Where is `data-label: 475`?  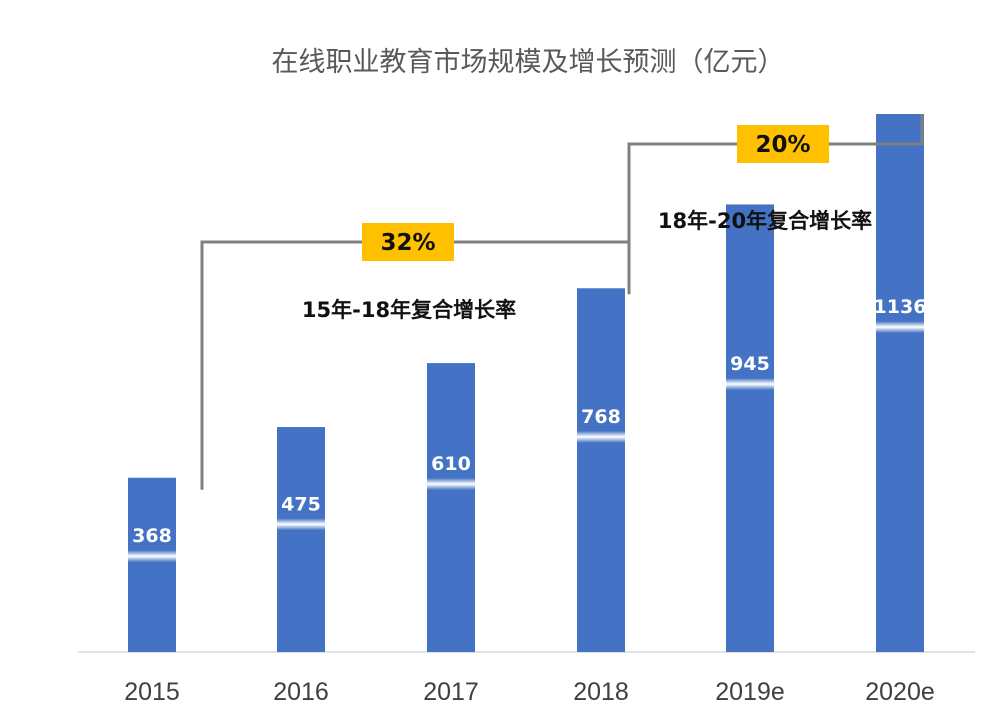 data-label: 475 is located at coordinates (301, 504).